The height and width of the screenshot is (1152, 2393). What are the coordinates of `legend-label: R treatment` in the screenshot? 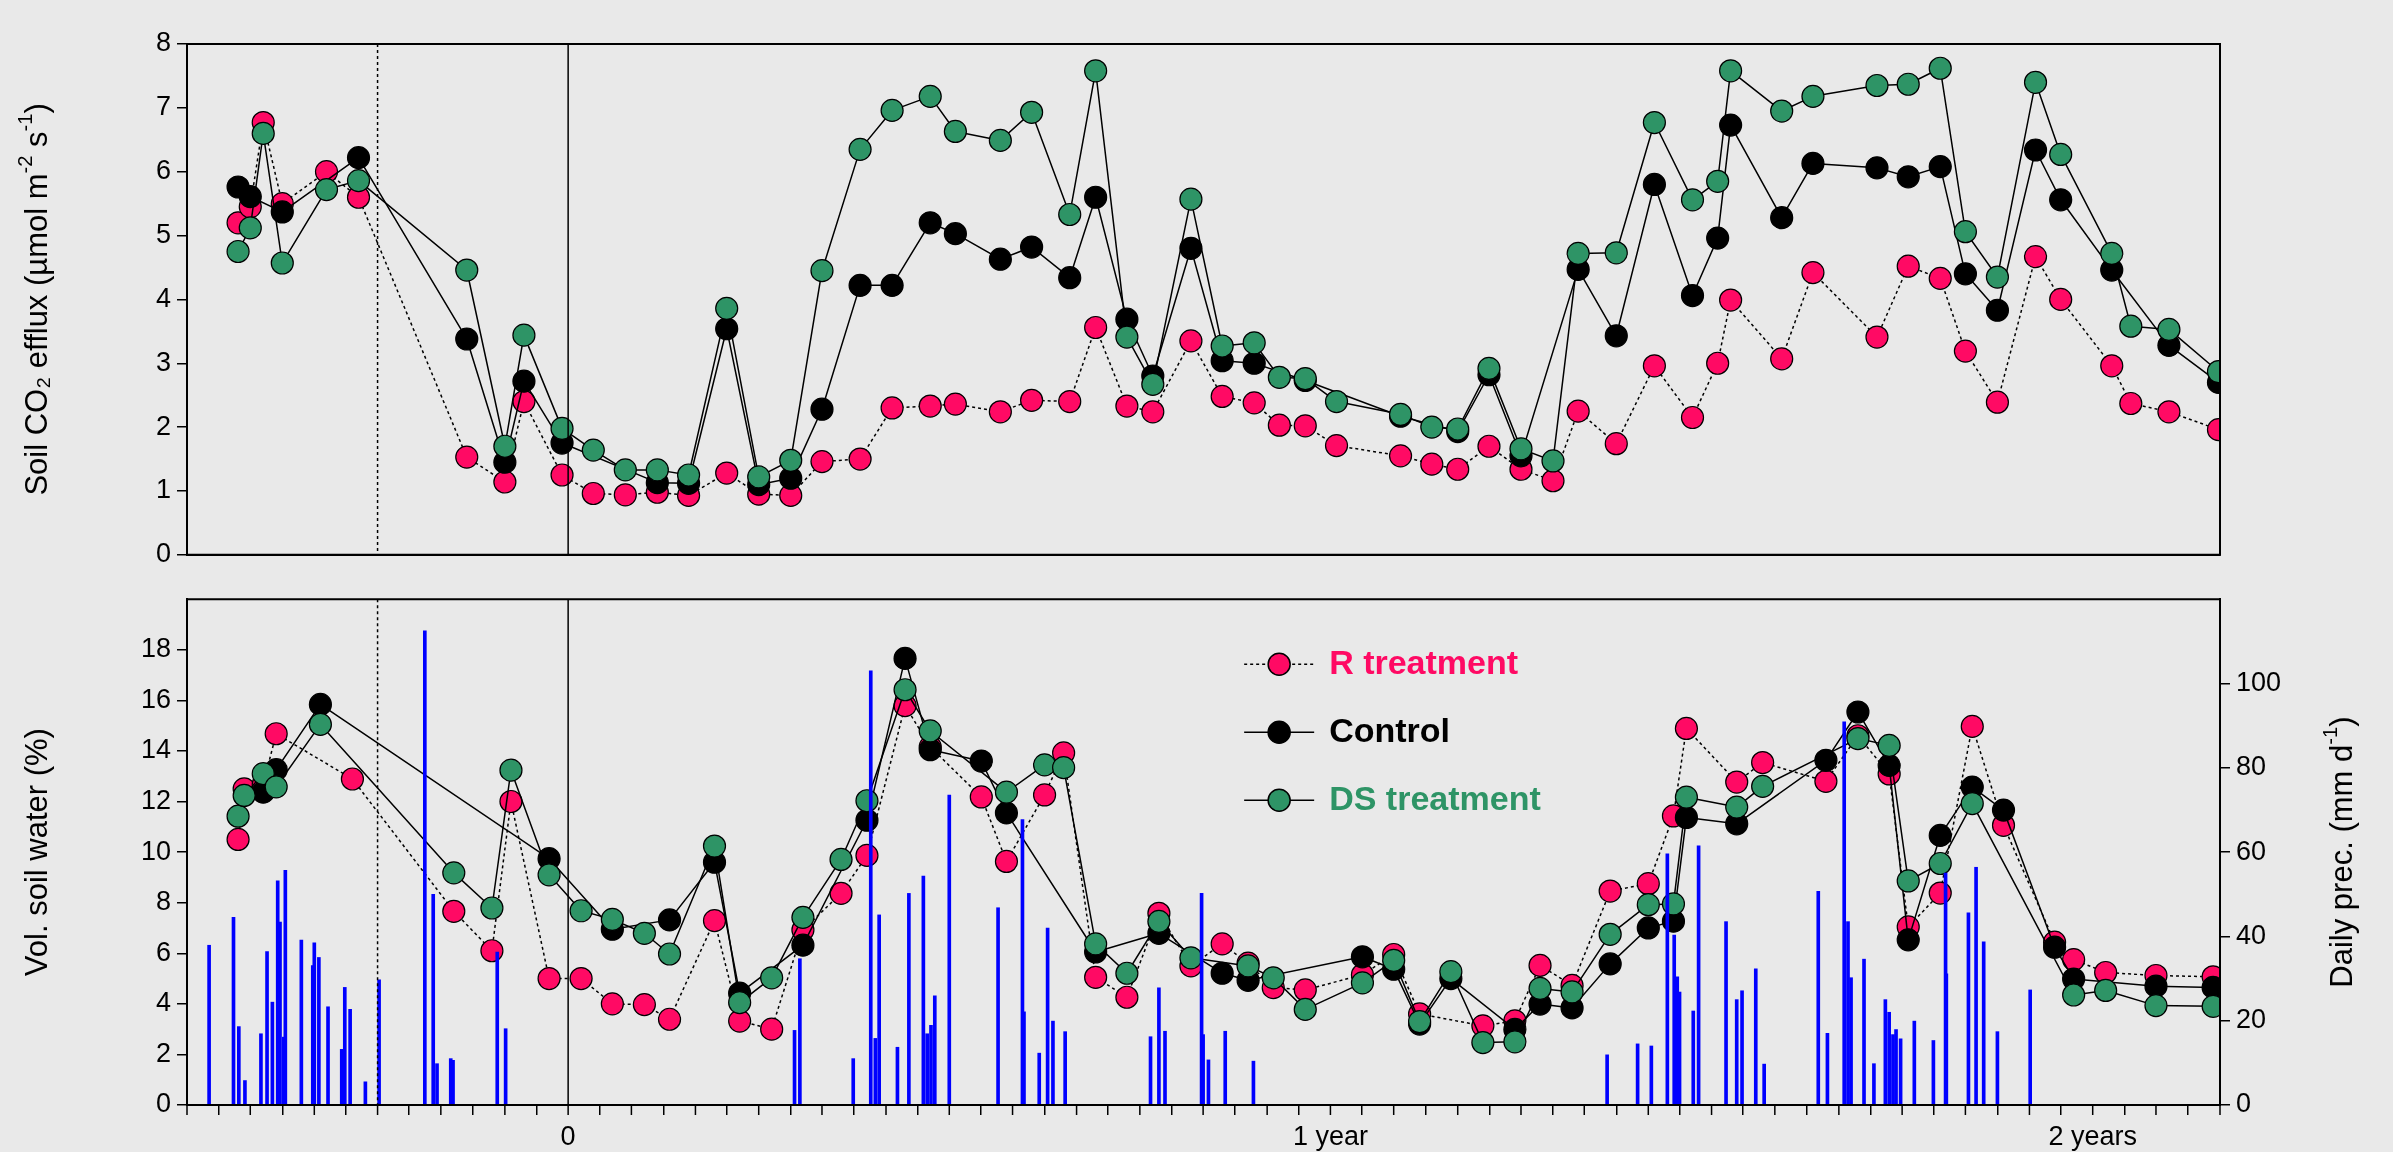 It's located at (1424, 661).